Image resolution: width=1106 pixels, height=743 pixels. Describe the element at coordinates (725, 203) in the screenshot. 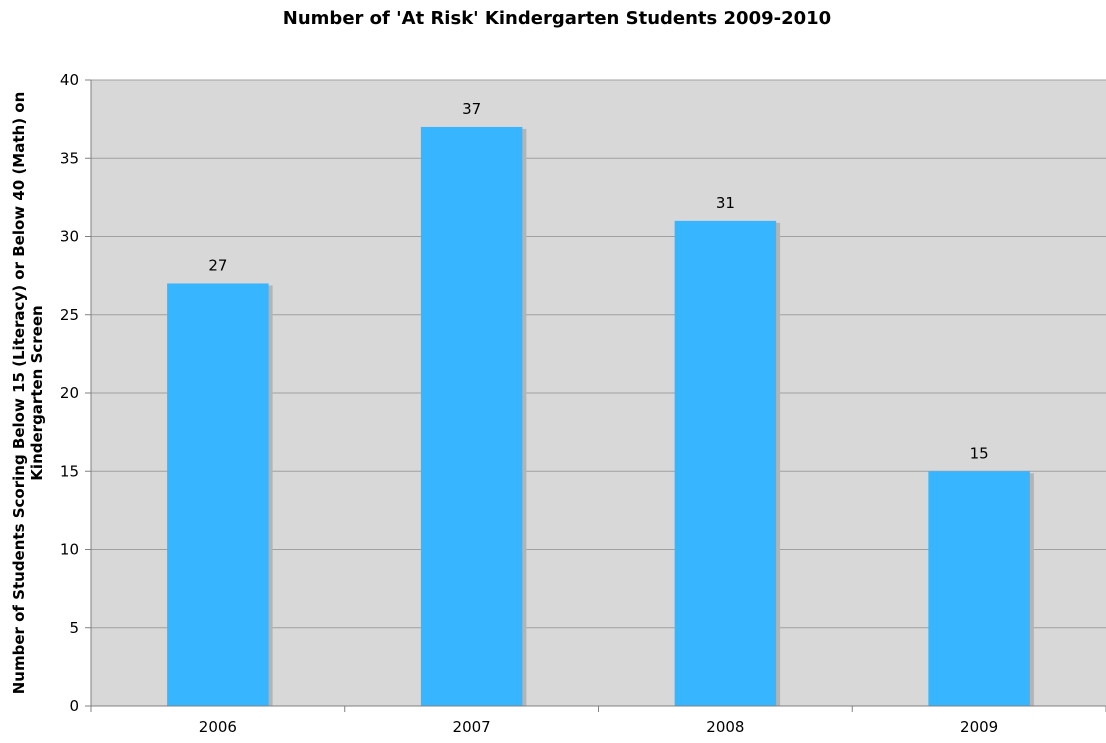

I see `data-label-2008: 31` at that location.